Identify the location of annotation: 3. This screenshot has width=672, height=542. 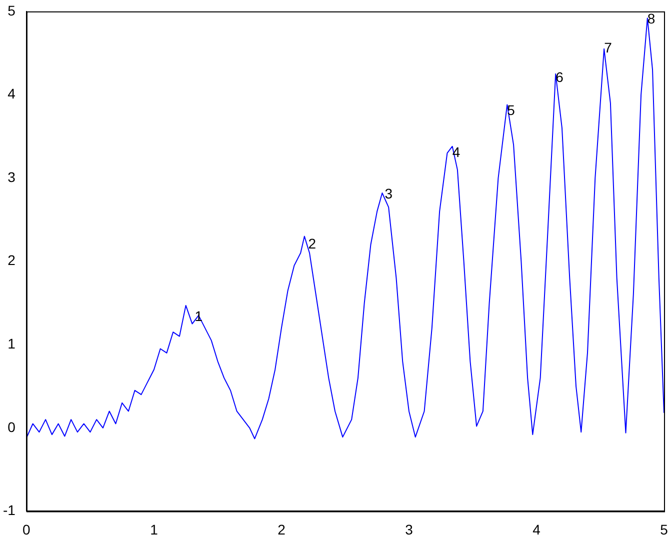
(388, 194).